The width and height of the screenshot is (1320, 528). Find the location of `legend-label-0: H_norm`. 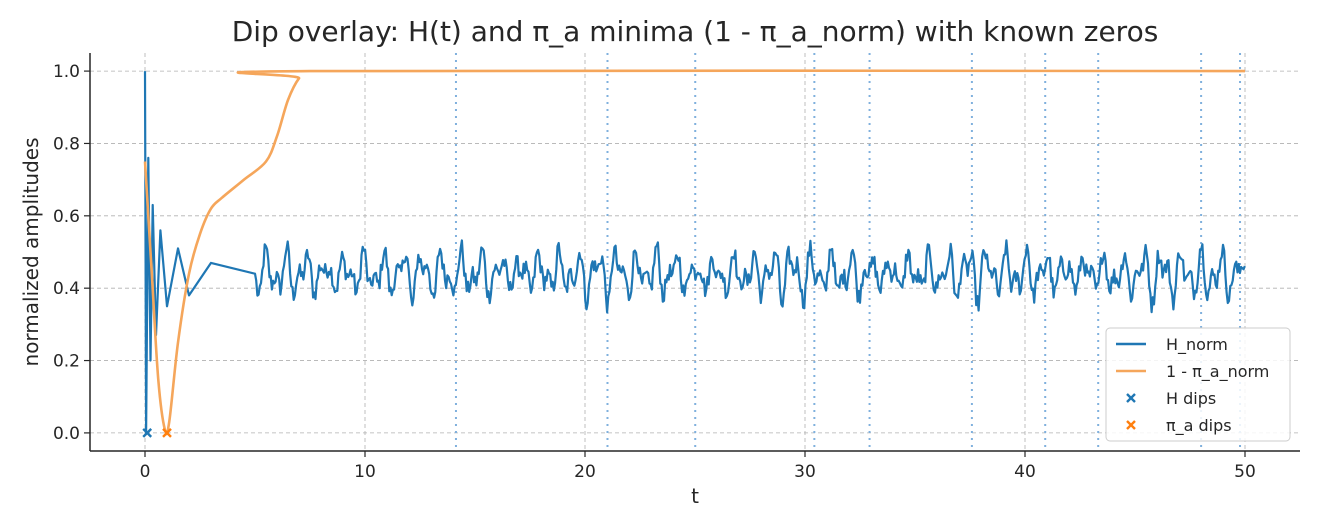

legend-label-0: H_norm is located at coordinates (1197, 345).